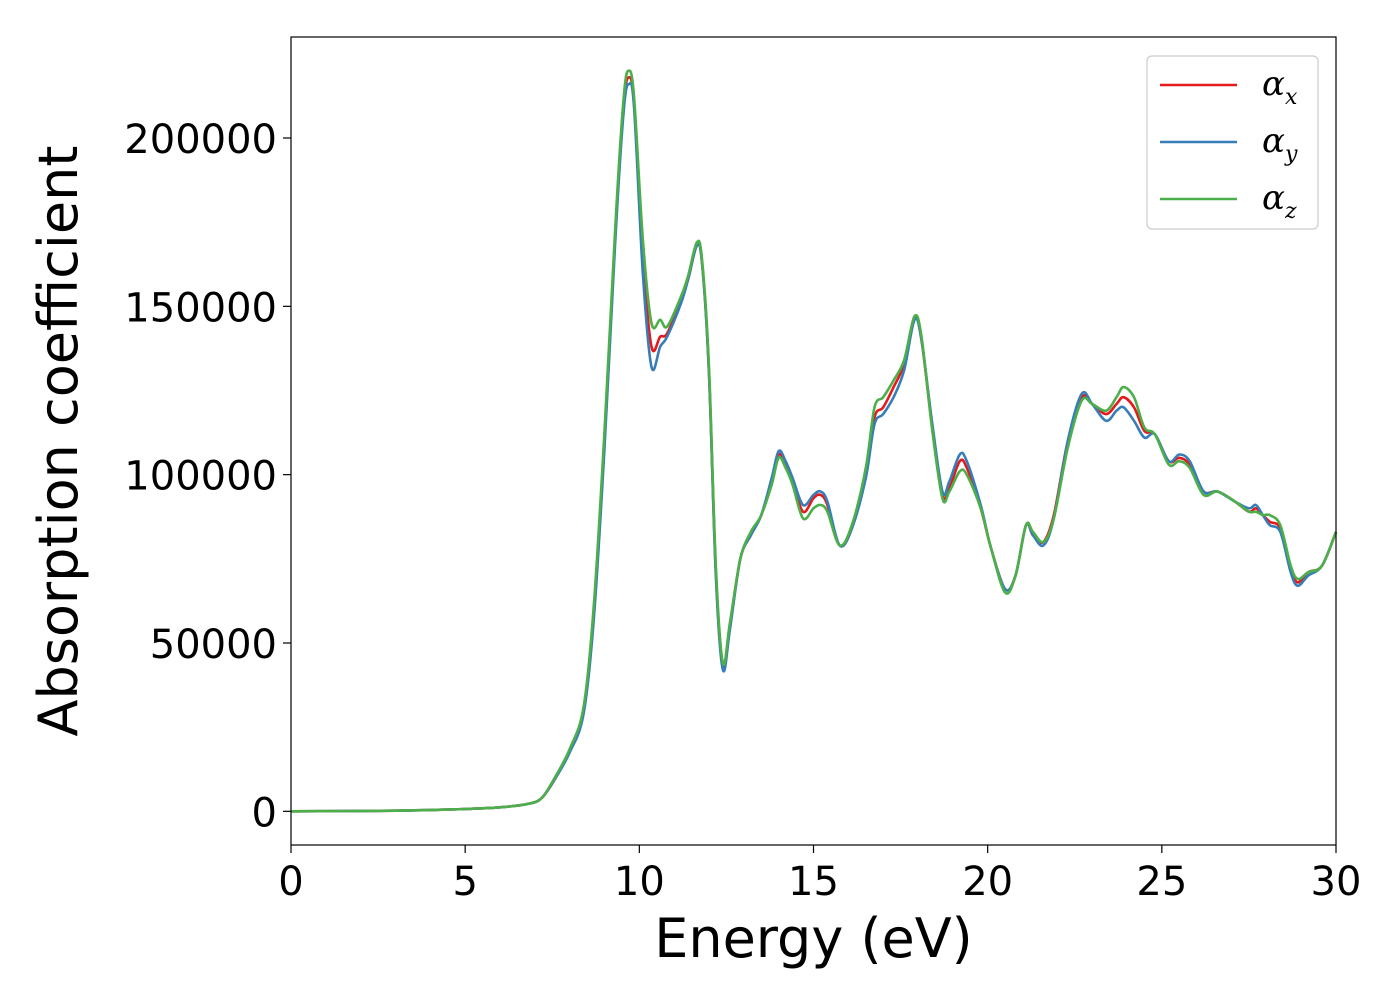 The image size is (1400, 1000). What do you see at coordinates (464, 882) in the screenshot?
I see `x-tick-label: 5` at bounding box center [464, 882].